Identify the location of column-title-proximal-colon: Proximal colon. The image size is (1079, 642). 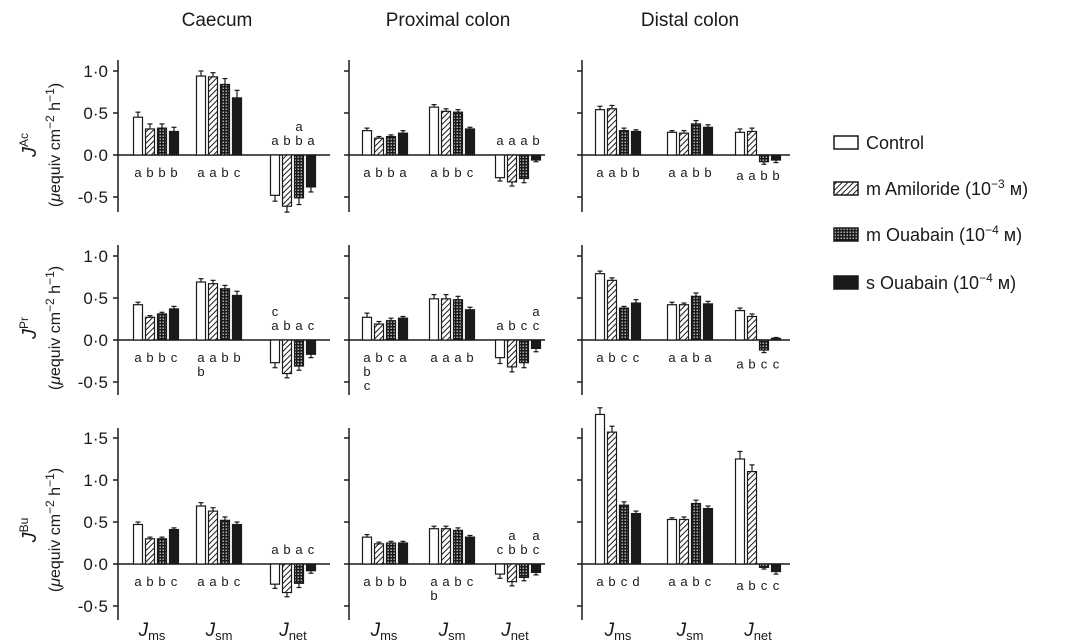
(448, 20).